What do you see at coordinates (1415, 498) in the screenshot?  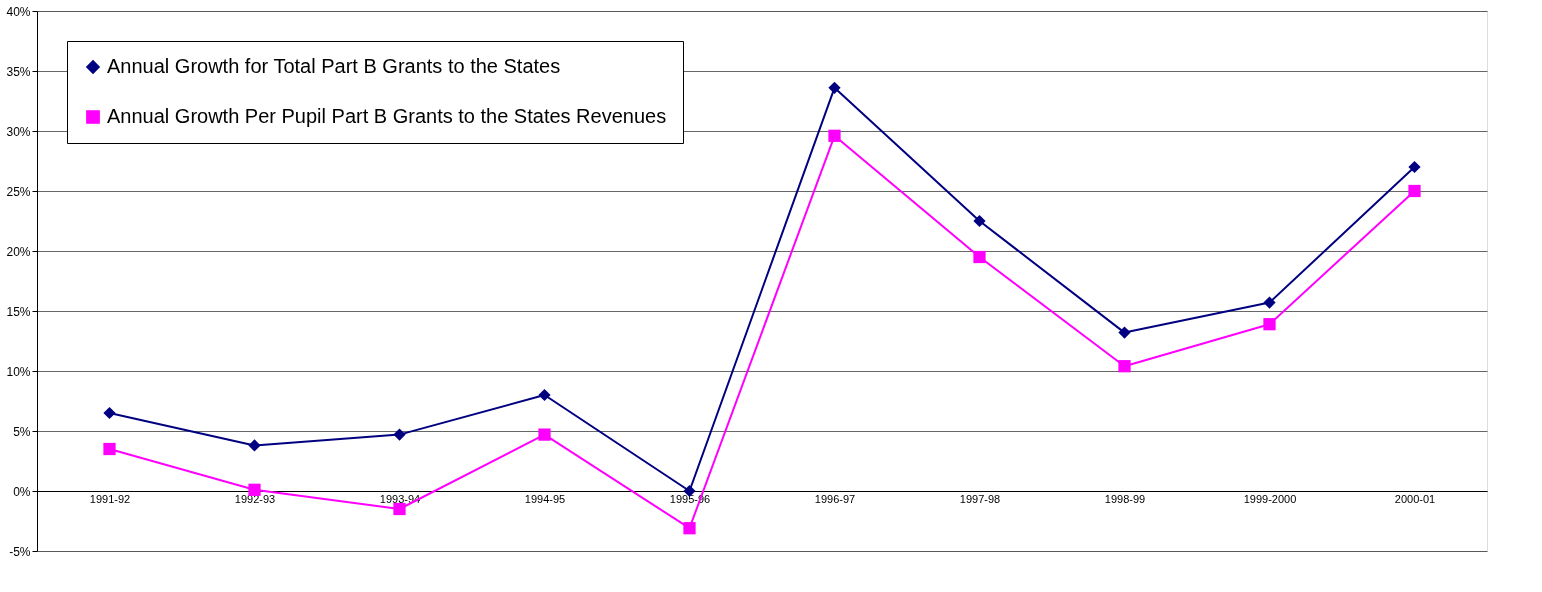 I see `x-tick-label: 2000-01` at bounding box center [1415, 498].